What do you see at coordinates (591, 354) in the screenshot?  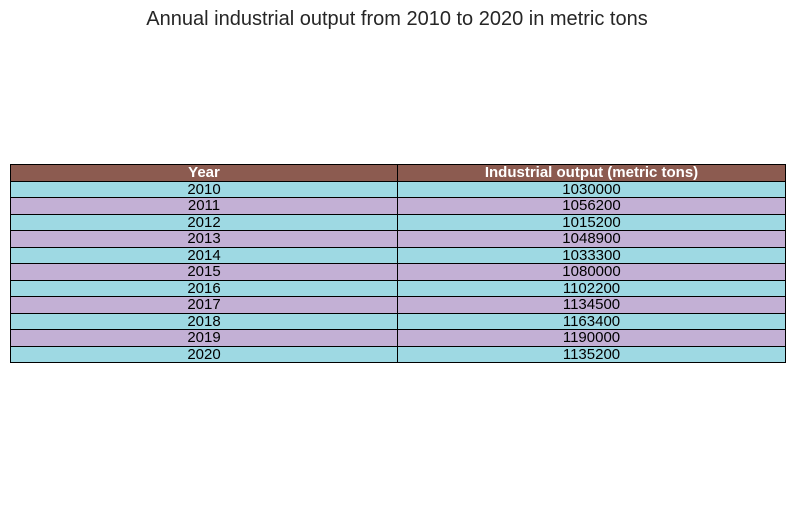 I see `cell-output: 1135200` at bounding box center [591, 354].